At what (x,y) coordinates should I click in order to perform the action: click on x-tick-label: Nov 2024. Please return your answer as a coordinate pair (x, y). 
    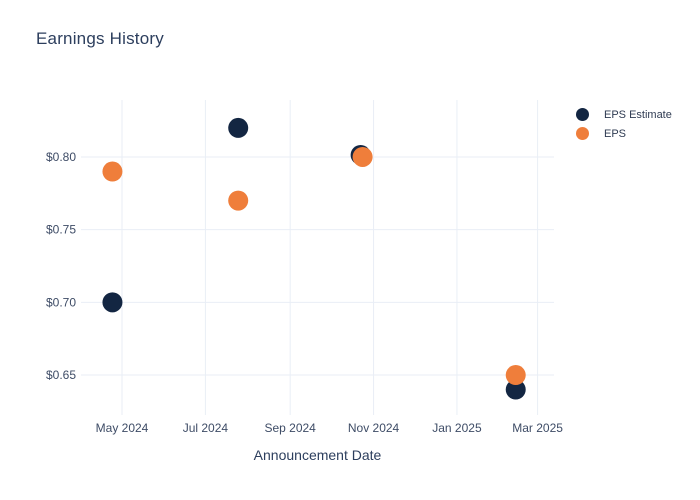
    Looking at the image, I should click on (374, 428).